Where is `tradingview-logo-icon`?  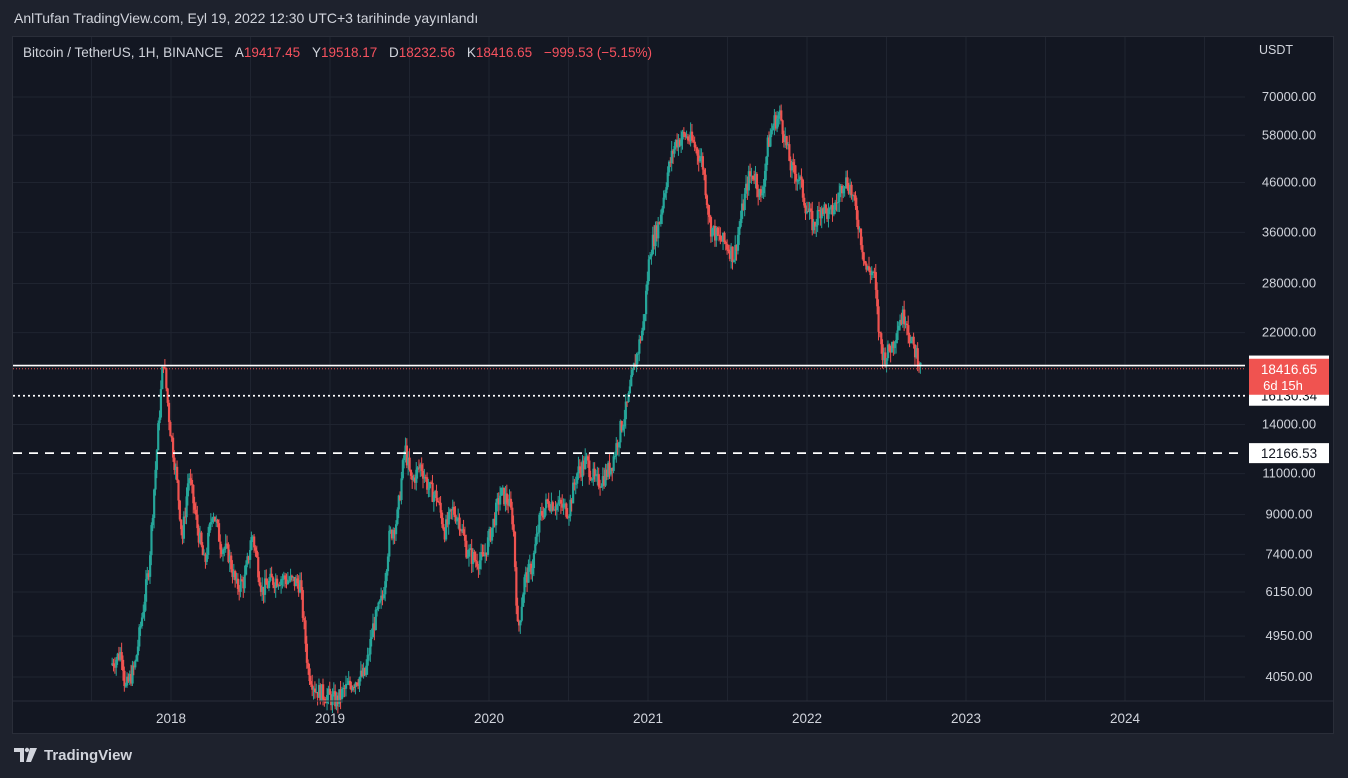
tradingview-logo-icon is located at coordinates (25, 754).